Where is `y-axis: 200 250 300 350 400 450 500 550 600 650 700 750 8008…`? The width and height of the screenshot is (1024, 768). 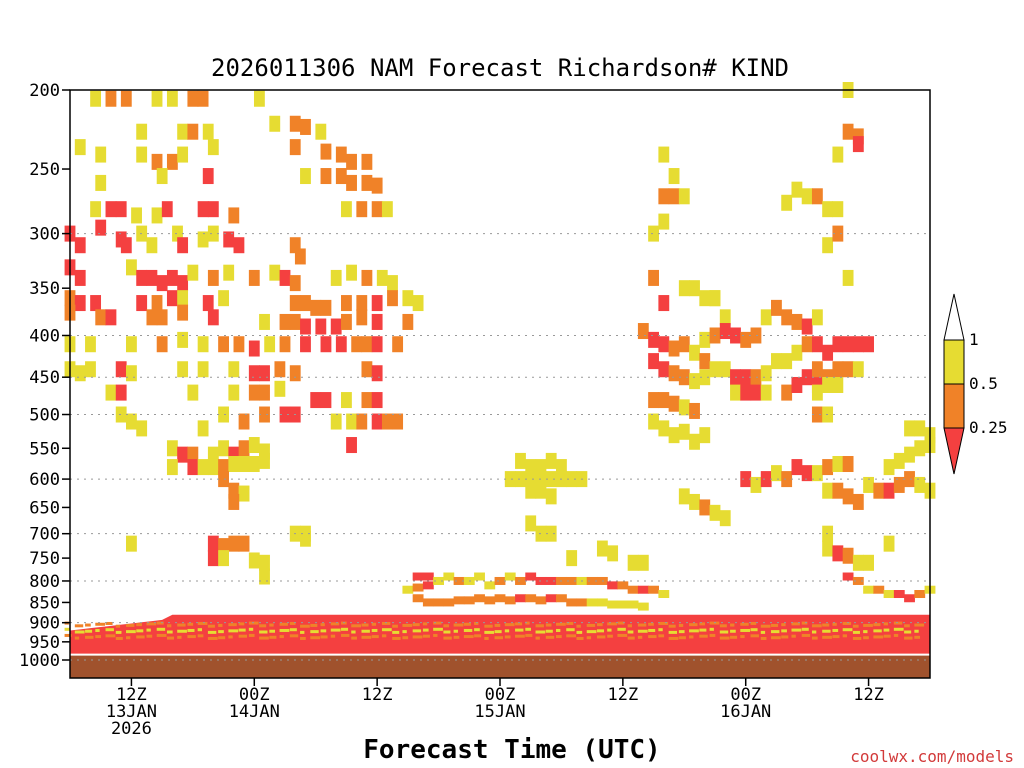 y-axis: 200 250 300 350 400 450 500 550 600 650 700 750 8008… is located at coordinates (44, 376).